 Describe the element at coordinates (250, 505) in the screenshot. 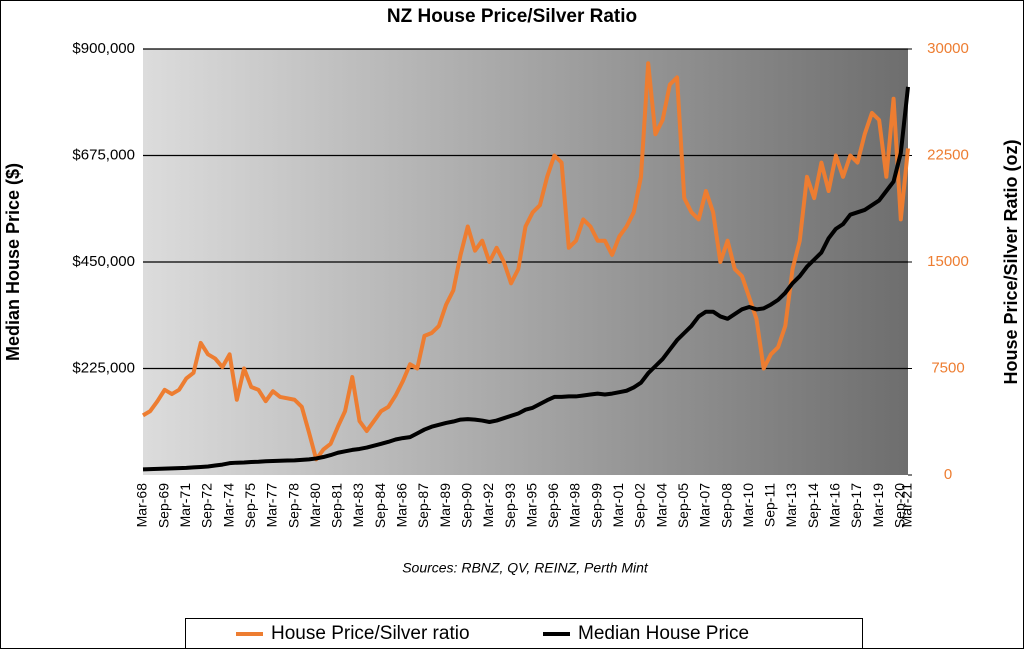

I see `x-tick-label: Sep-75` at that location.